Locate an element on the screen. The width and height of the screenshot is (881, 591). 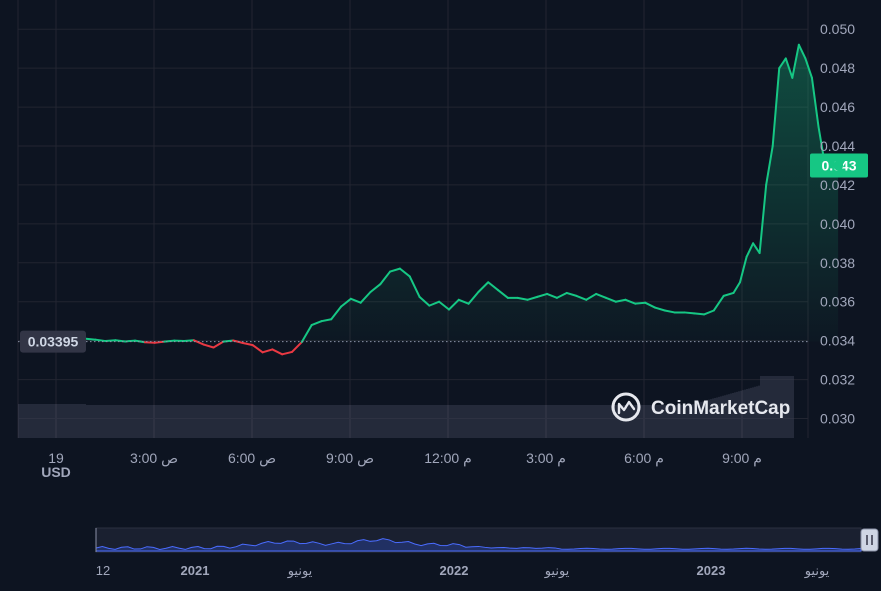
navigator-label: 2022 is located at coordinates (454, 570).